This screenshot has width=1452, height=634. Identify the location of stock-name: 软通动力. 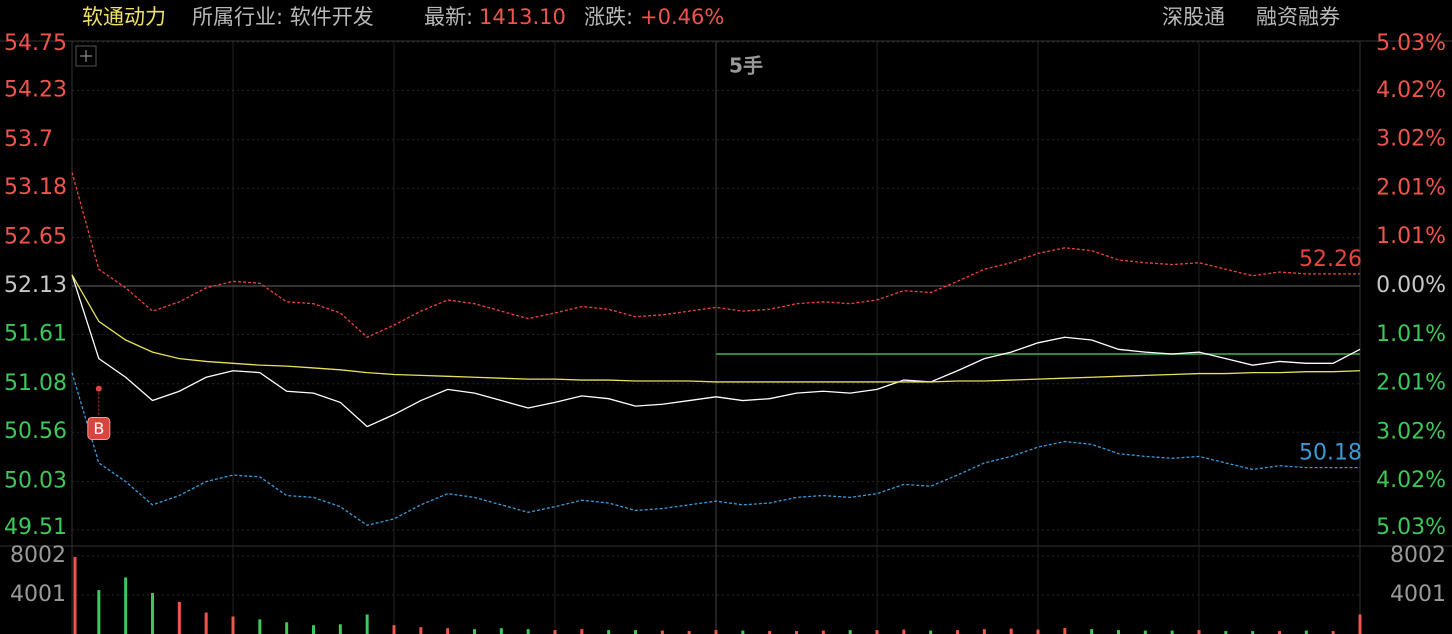
(124, 17).